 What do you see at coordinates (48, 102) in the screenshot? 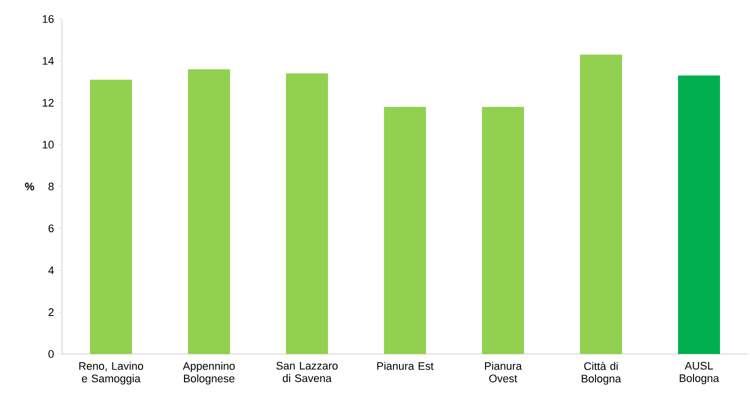
I see `y-tick-label: 12` at bounding box center [48, 102].